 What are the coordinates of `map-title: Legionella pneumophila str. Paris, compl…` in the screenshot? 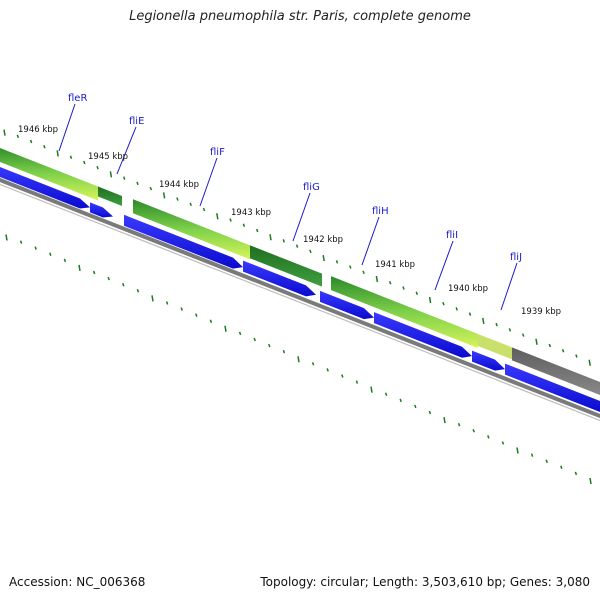 It's located at (300, 16).